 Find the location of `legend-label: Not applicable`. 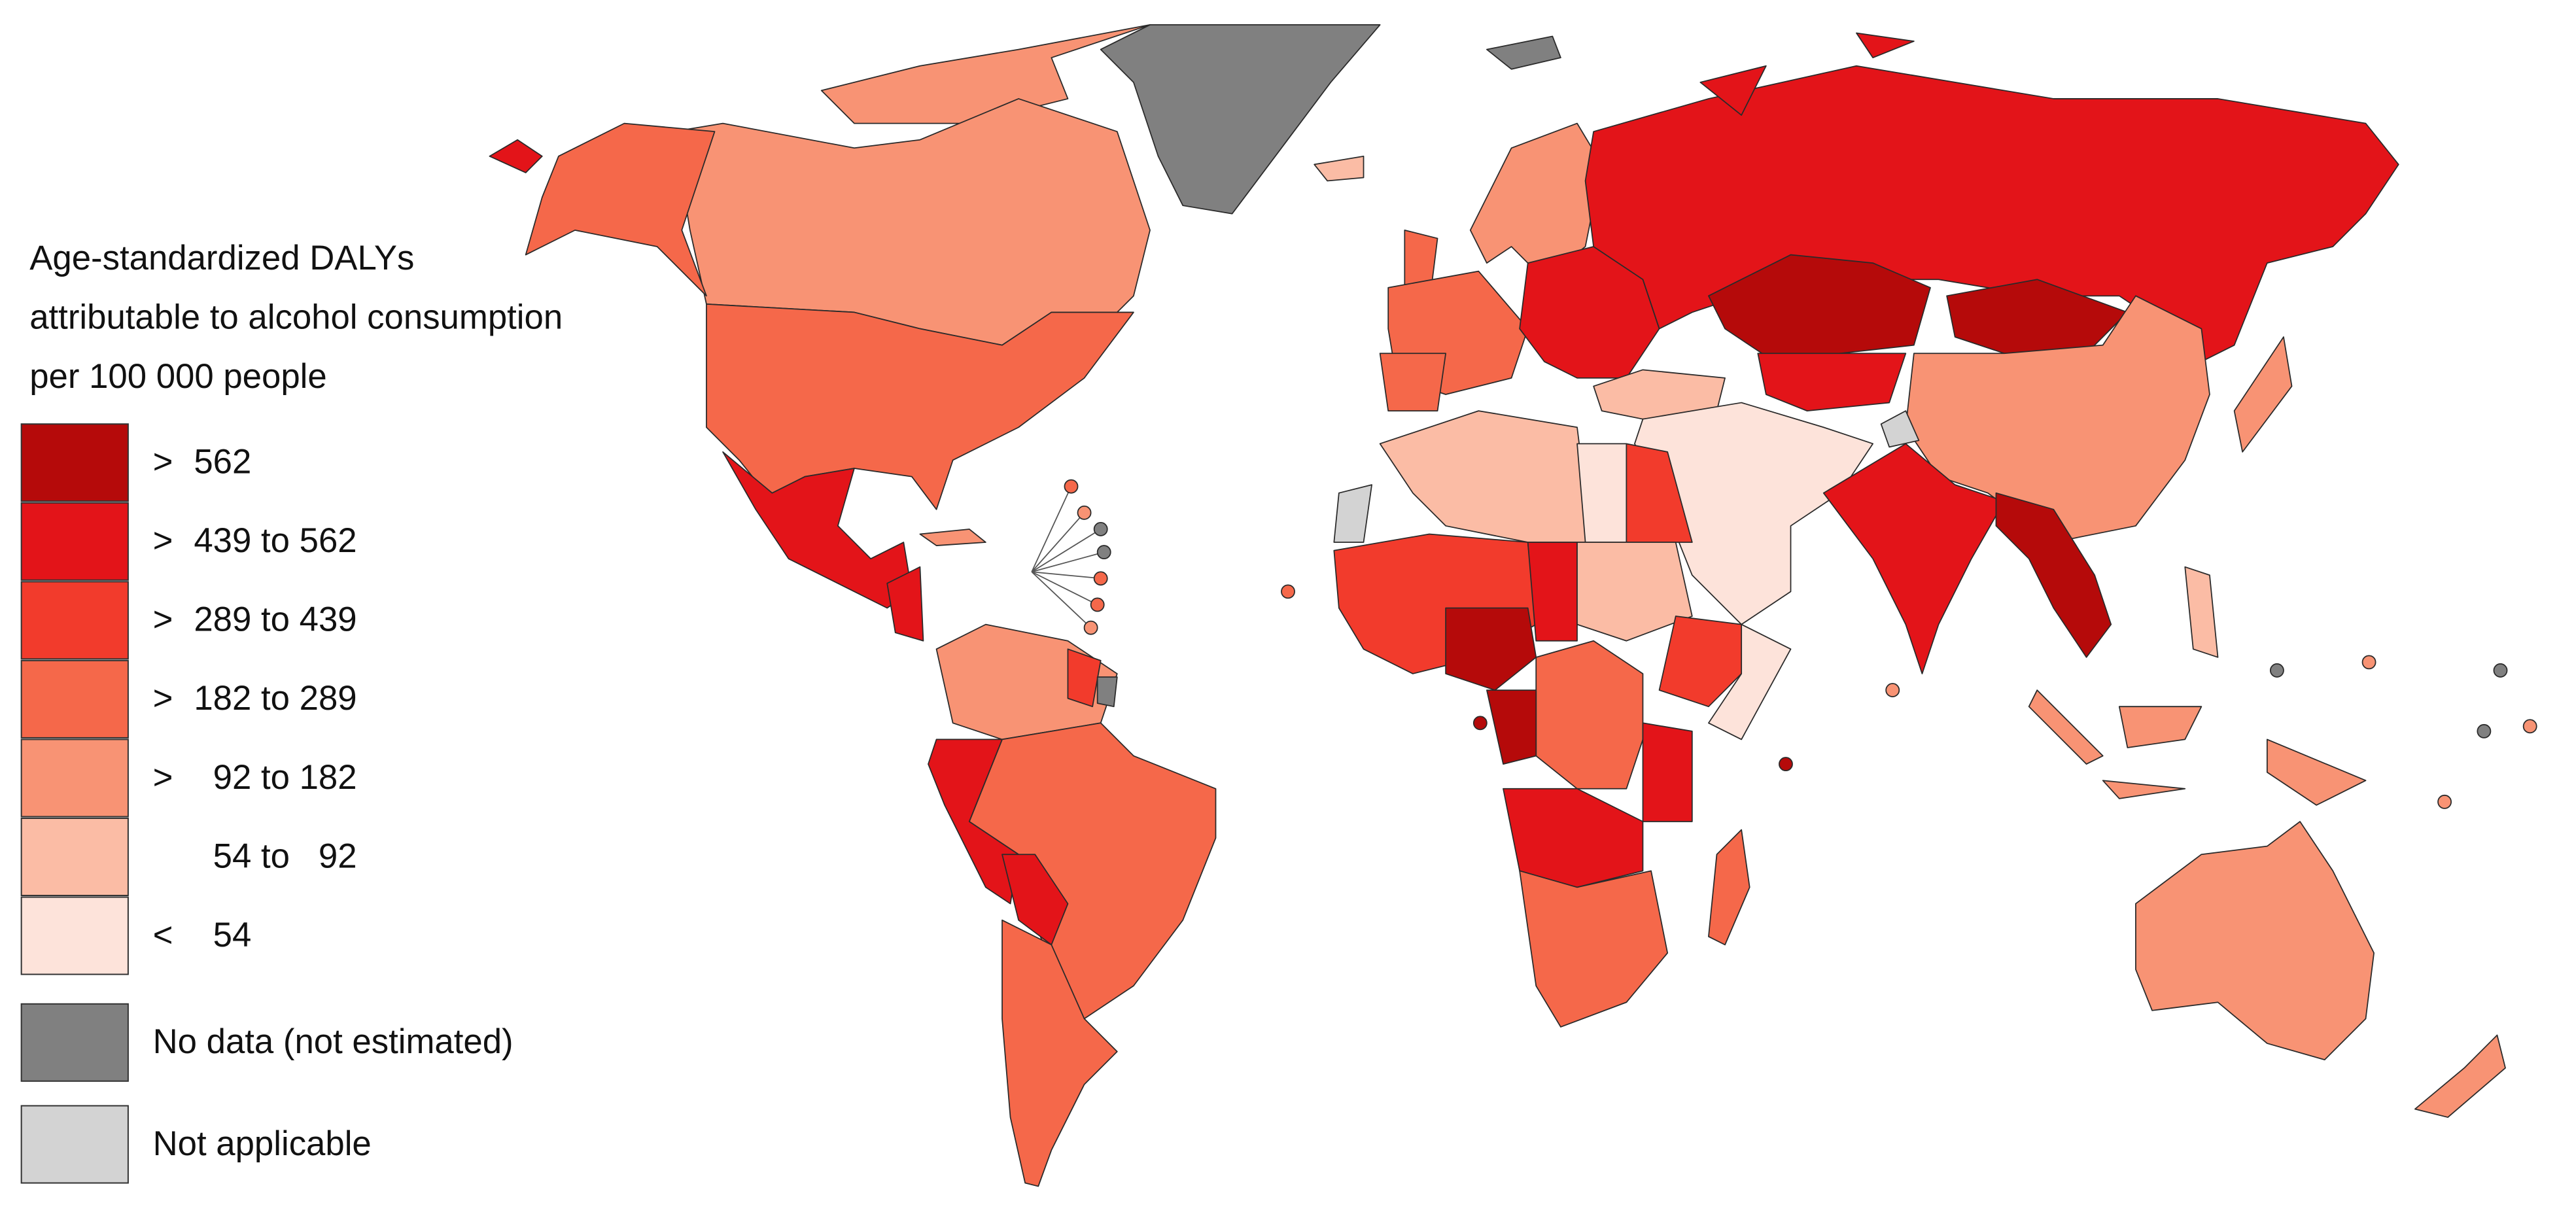

legend-label: Not applicable is located at coordinates (262, 1143).